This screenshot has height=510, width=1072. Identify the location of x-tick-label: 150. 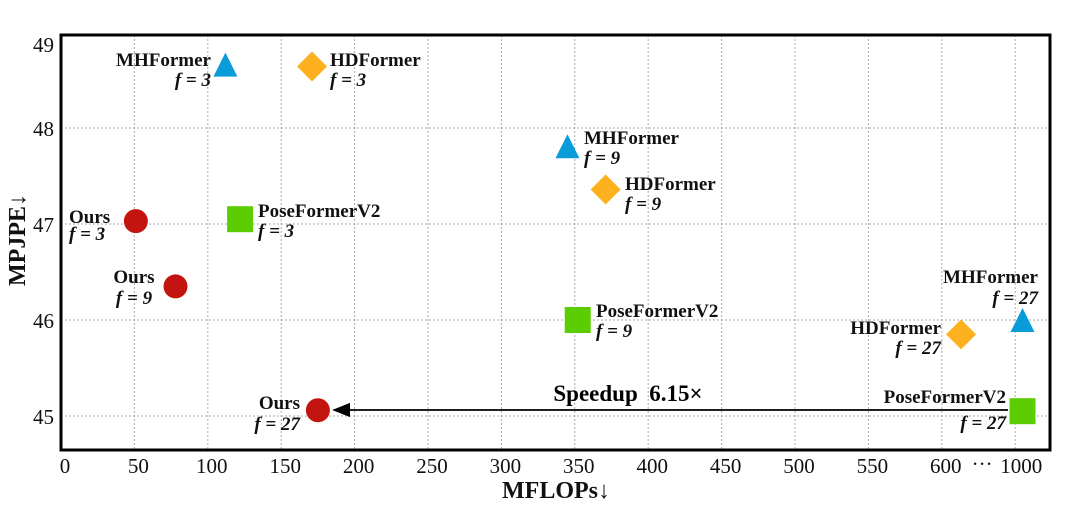
(285, 466).